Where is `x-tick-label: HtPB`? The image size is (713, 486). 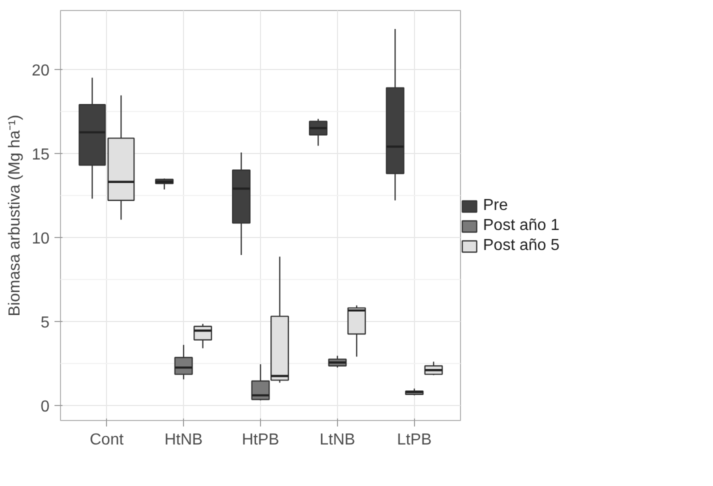
x-tick-label: HtPB is located at coordinates (261, 440).